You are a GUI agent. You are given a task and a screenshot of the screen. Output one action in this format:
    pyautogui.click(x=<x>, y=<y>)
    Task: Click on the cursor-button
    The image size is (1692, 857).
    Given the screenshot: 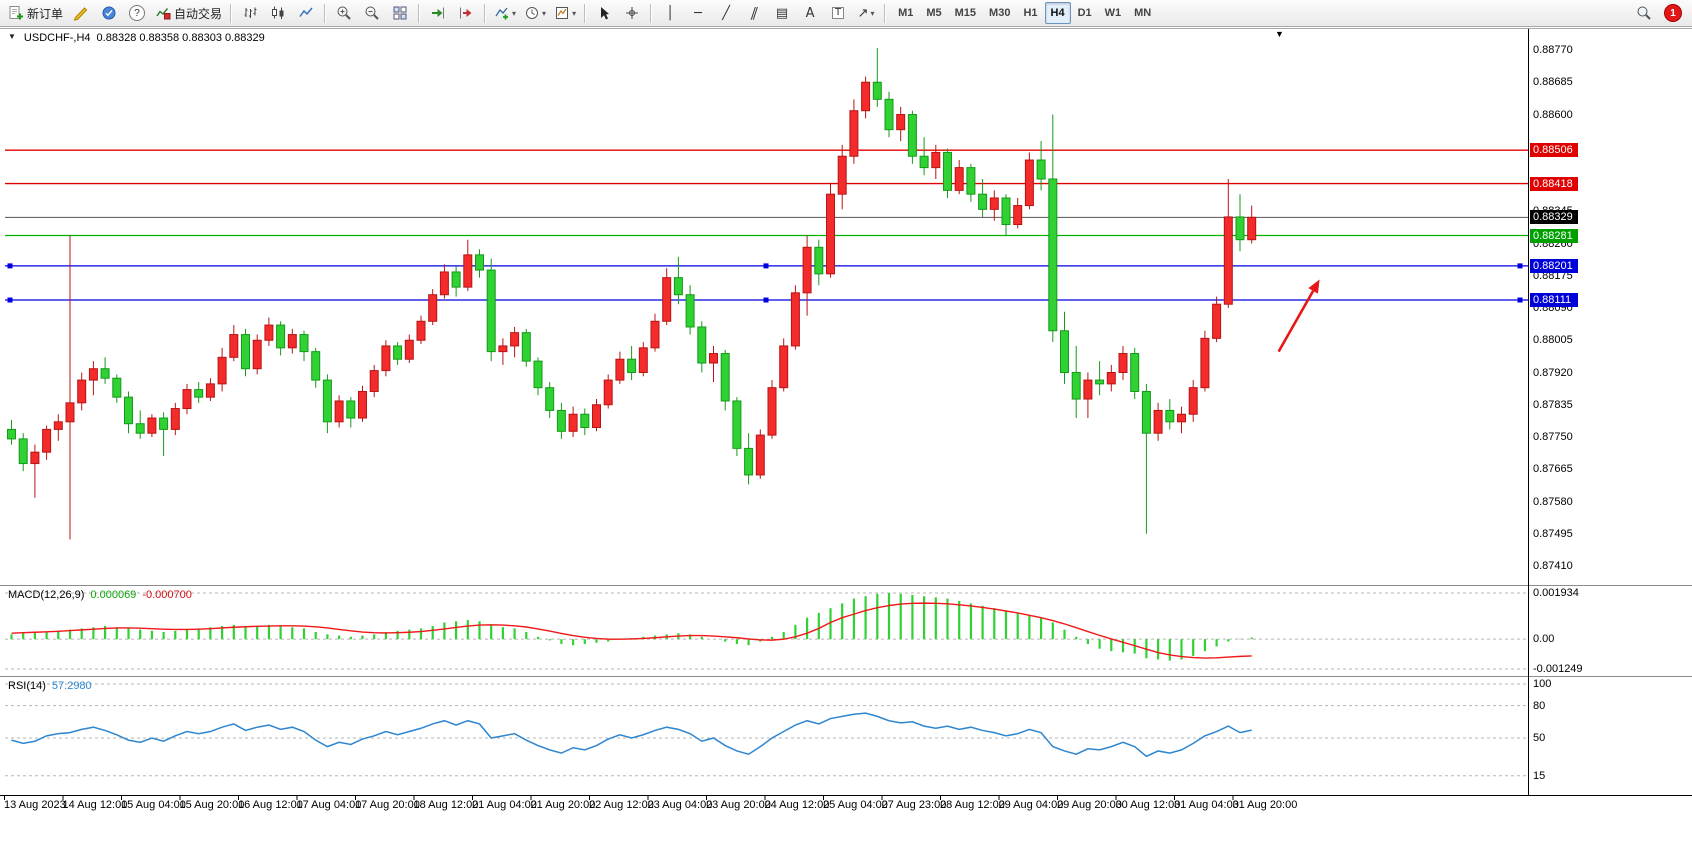 What is the action you would take?
    pyautogui.click(x=604, y=13)
    